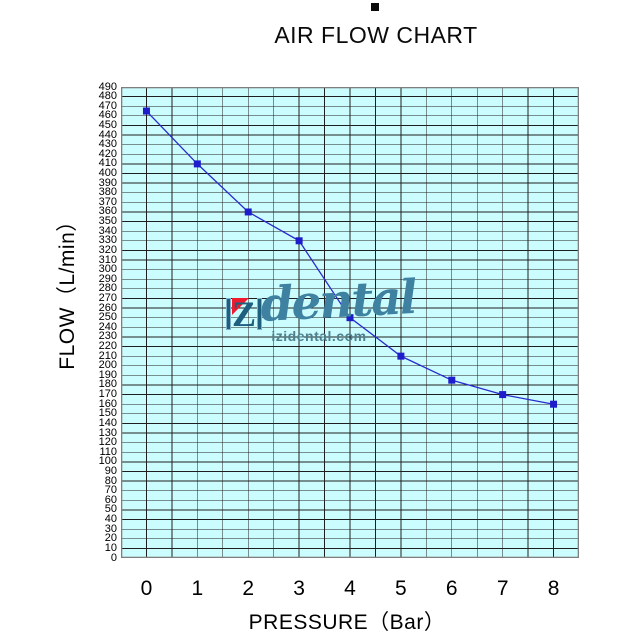 This screenshot has width=636, height=636. Describe the element at coordinates (107, 413) in the screenshot. I see `y-tick-label: 150` at that location.